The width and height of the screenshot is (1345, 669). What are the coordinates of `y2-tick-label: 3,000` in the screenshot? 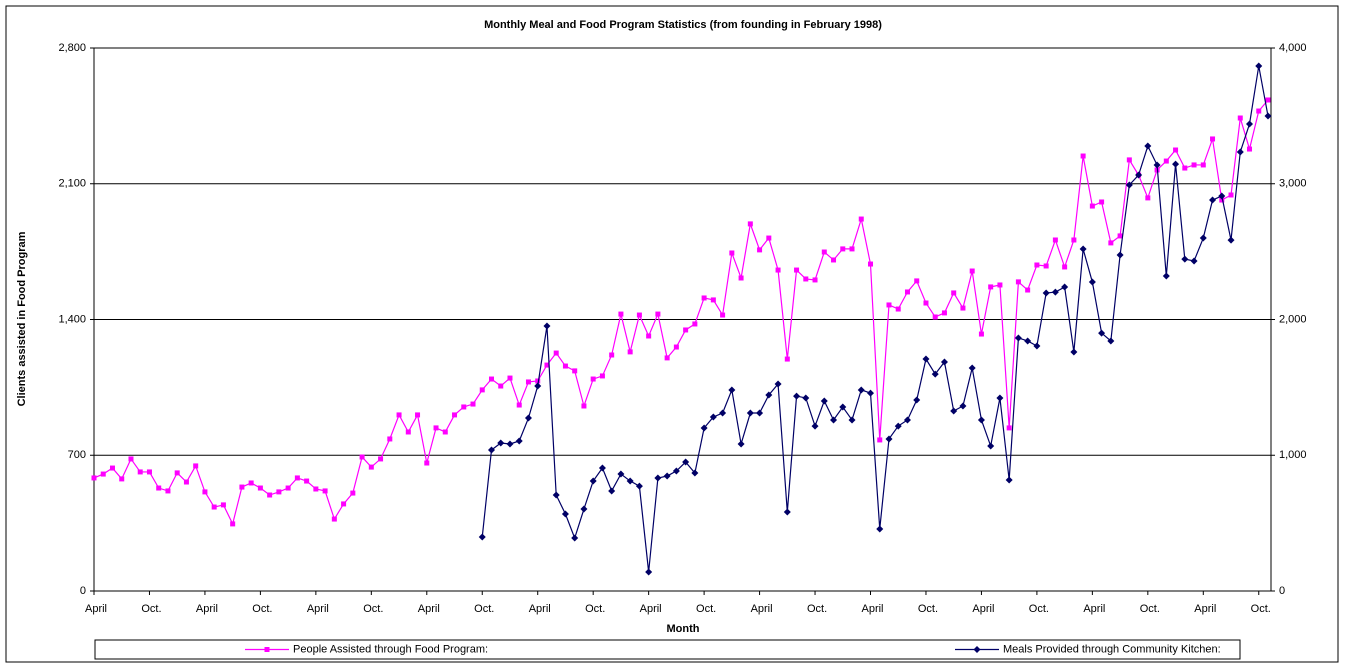 It's located at (1293, 184).